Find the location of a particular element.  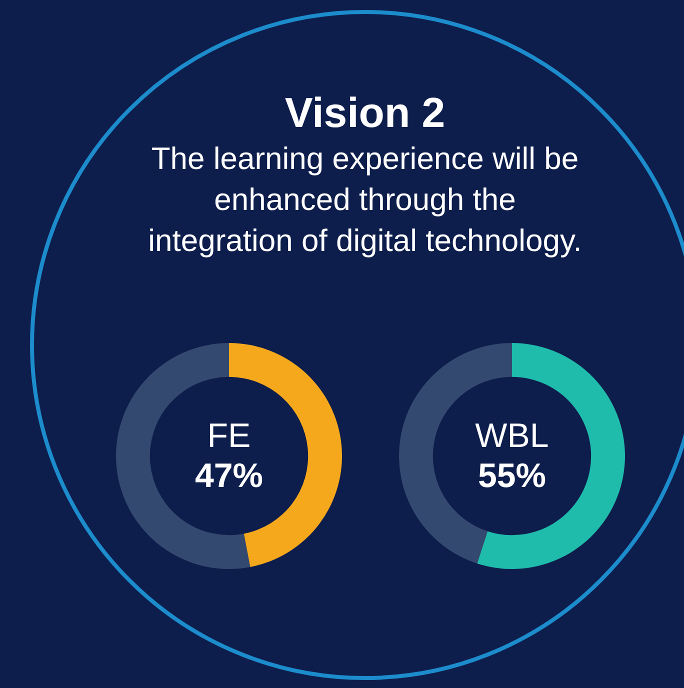

data-label: 55% is located at coordinates (512, 476).